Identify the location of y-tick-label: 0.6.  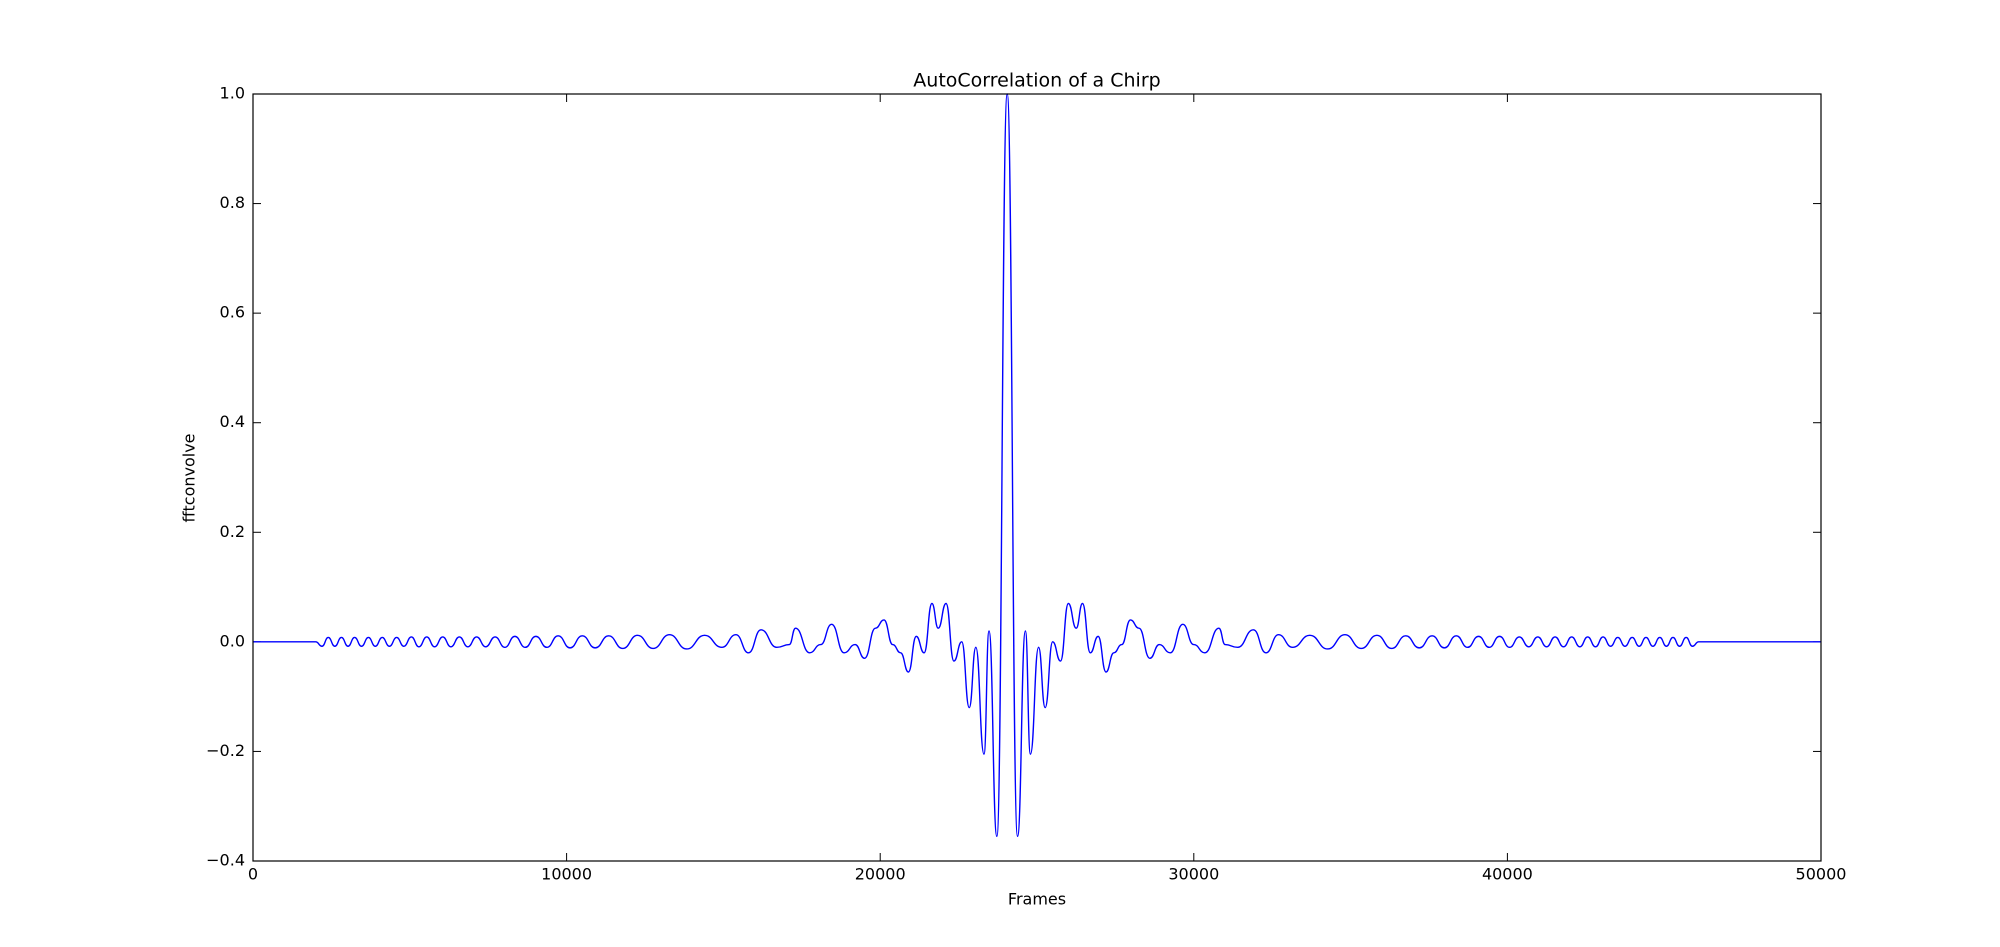
(232, 312).